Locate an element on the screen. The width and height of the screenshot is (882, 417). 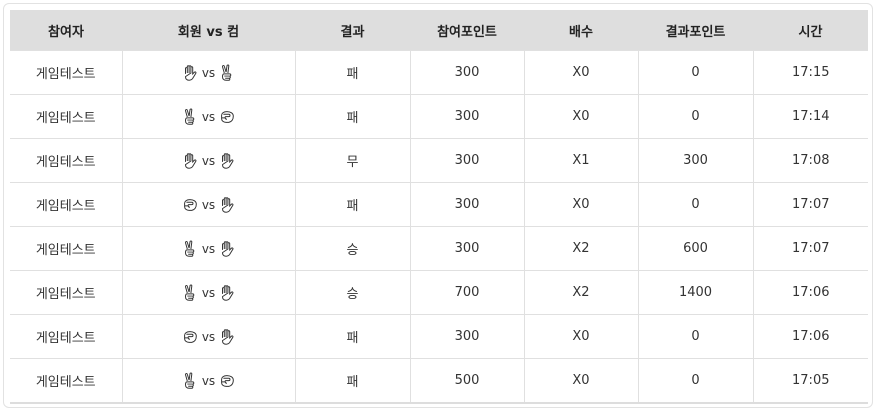
column-header: 배수 is located at coordinates (581, 30).